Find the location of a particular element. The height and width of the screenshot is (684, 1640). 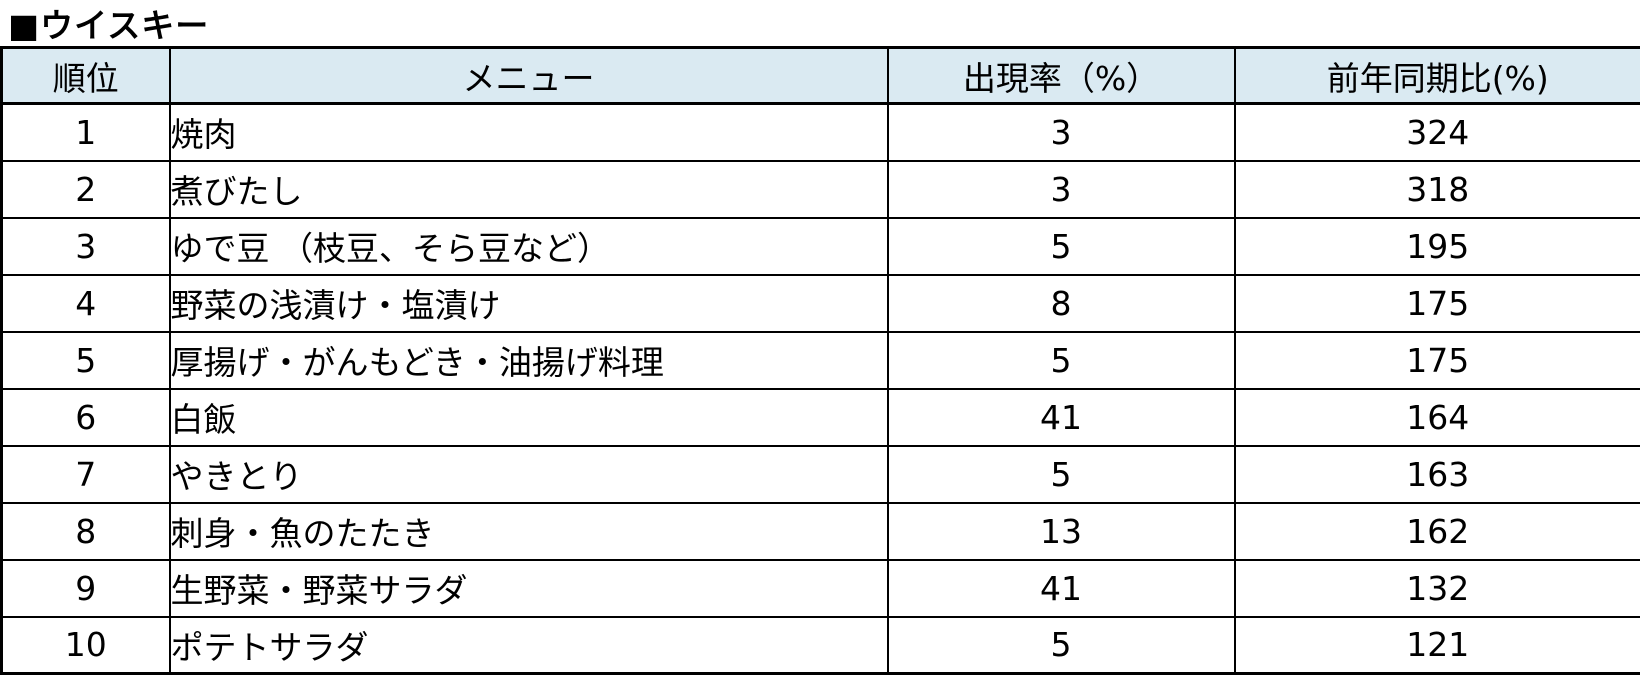

menu-cell: やきとり is located at coordinates (528, 474).